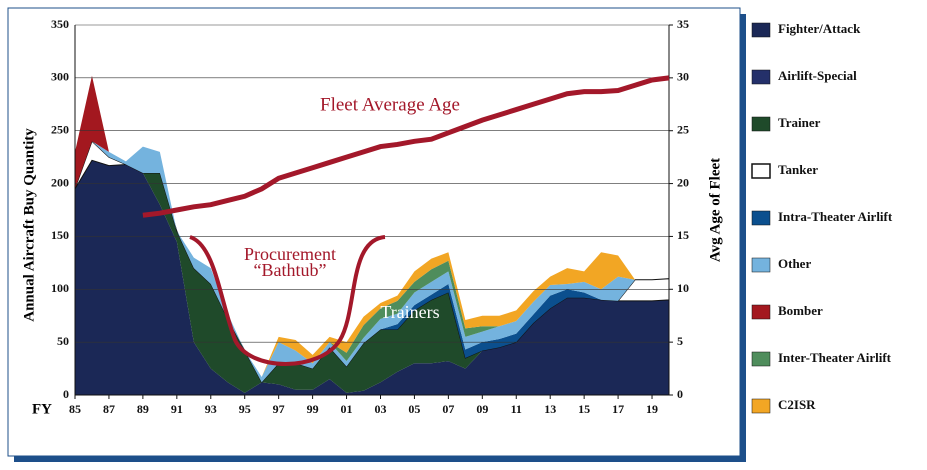 The width and height of the screenshot is (927, 470). Describe the element at coordinates (680, 341) in the screenshot. I see `y2-tick-label: 5` at that location.